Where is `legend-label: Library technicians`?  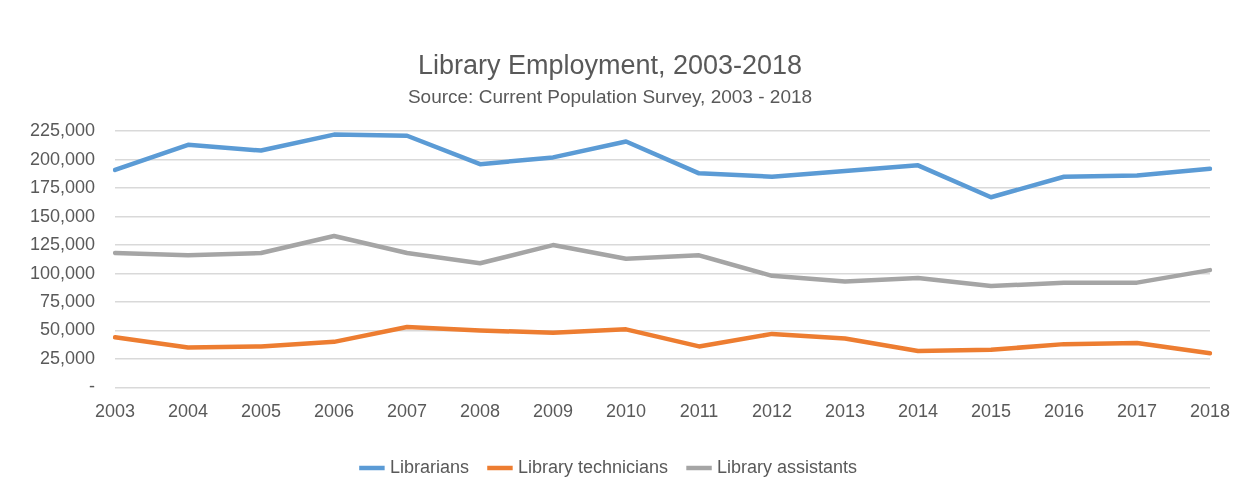
legend-label: Library technicians is located at coordinates (593, 466).